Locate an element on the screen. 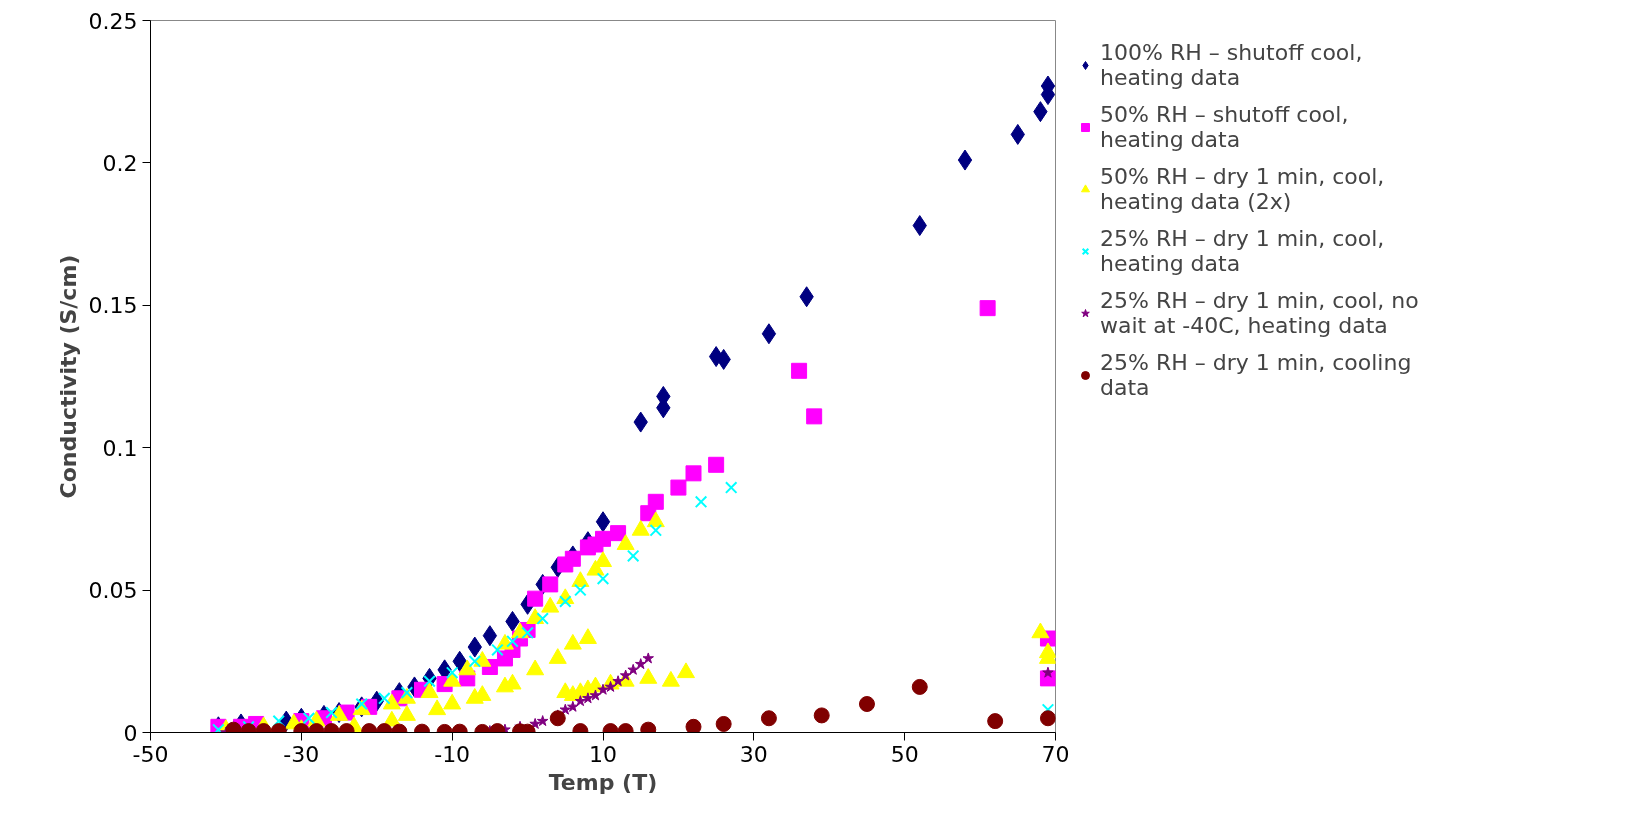 This screenshot has width=1625, height=832. y-tick-label: 0.15 is located at coordinates (113, 306).